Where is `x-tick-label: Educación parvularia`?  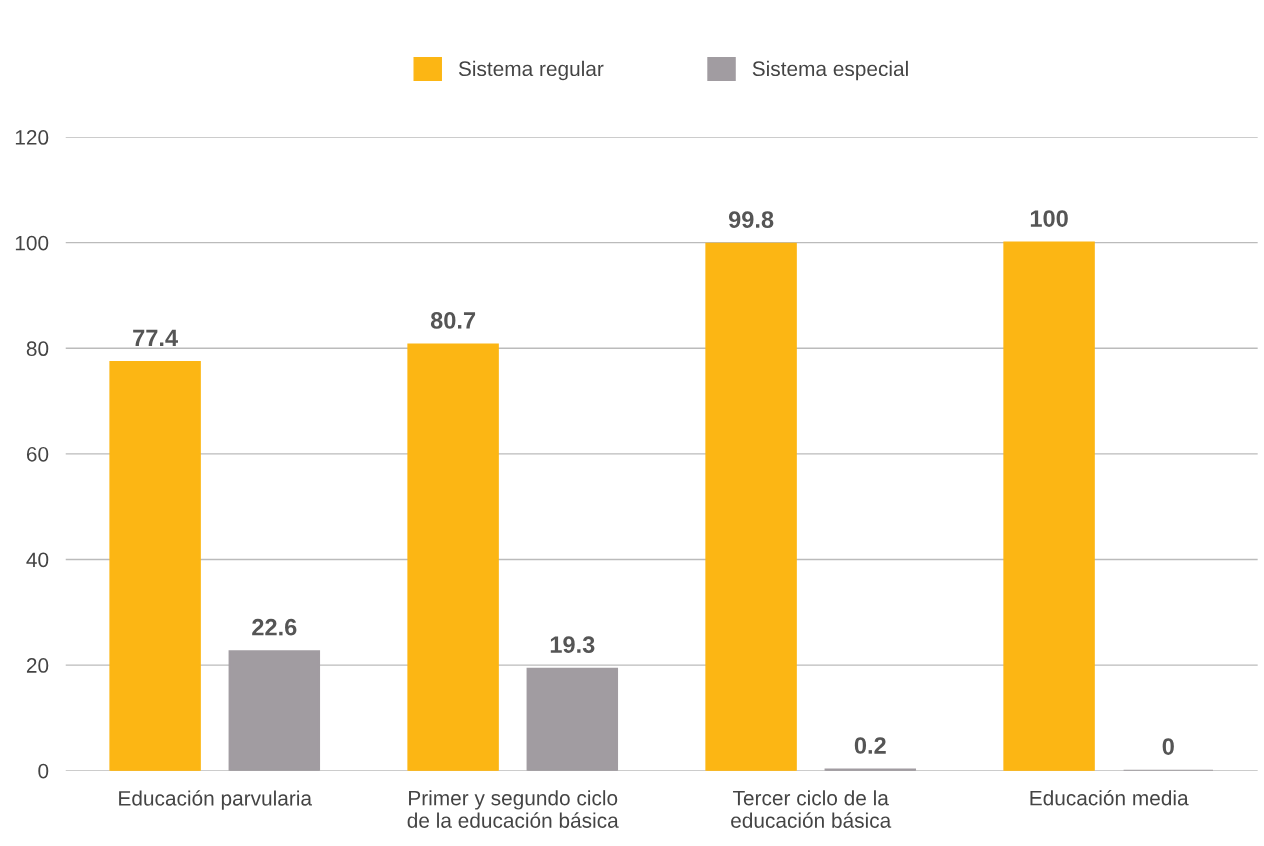
x-tick-label: Educación parvularia is located at coordinates (216, 800).